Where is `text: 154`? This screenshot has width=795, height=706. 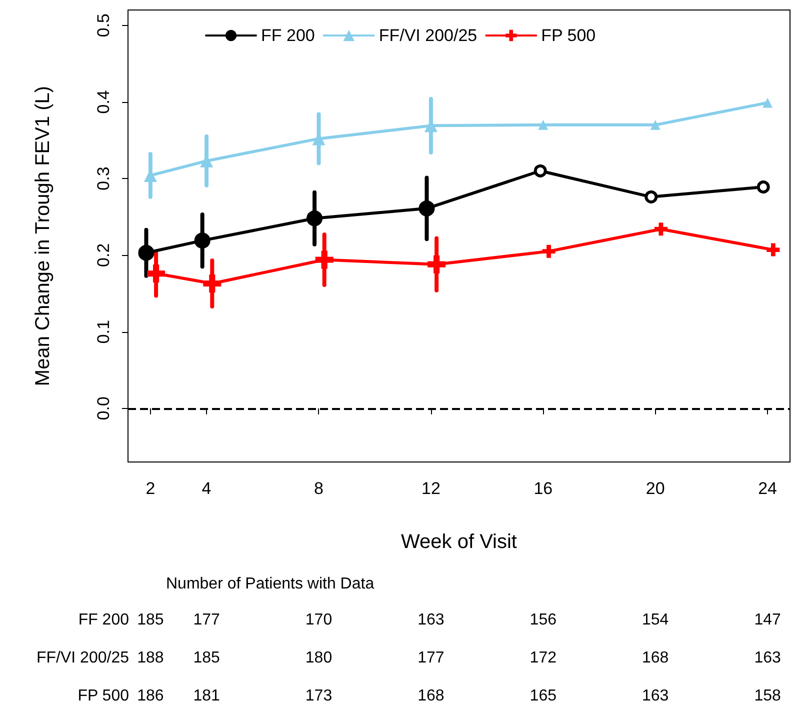 text: 154 is located at coordinates (655, 620).